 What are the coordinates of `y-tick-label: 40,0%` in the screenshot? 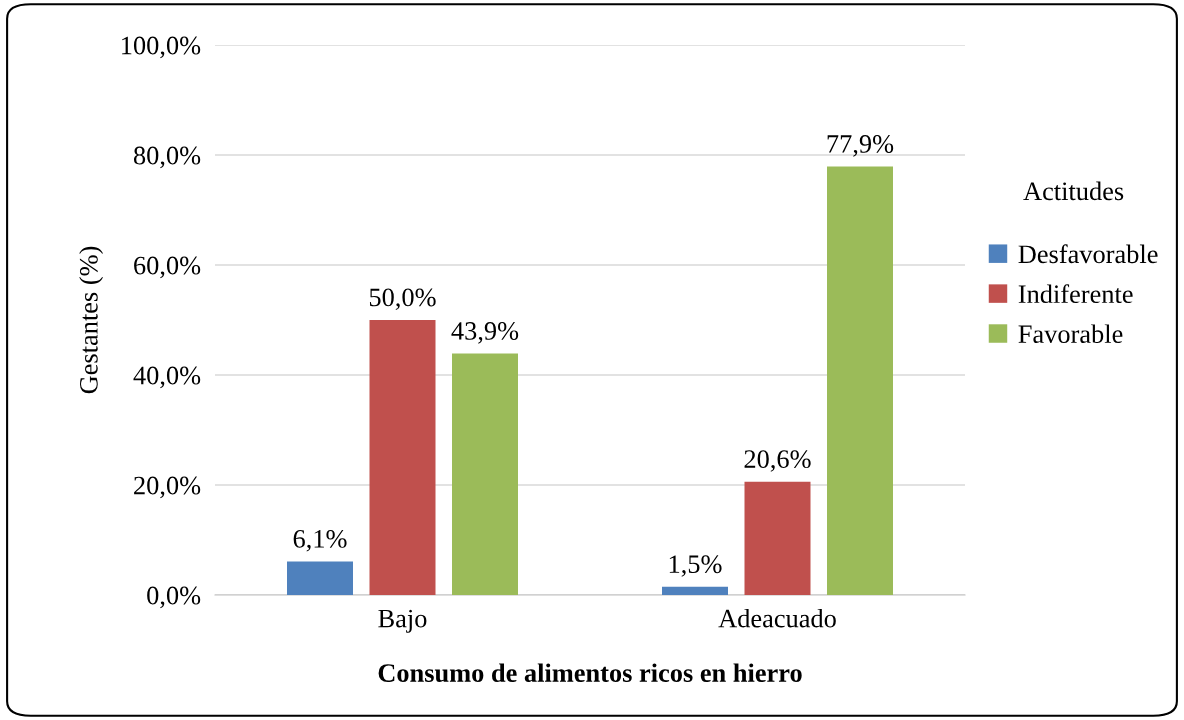 It's located at (167, 377).